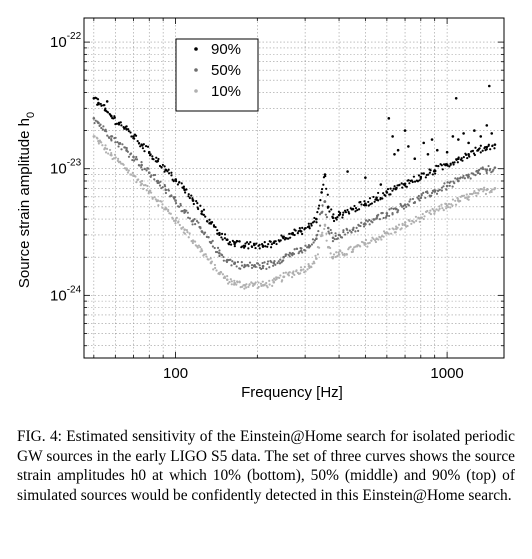  What do you see at coordinates (66, 167) in the screenshot?
I see `y-tick-labels: 10-22 10-23 10-24` at bounding box center [66, 167].